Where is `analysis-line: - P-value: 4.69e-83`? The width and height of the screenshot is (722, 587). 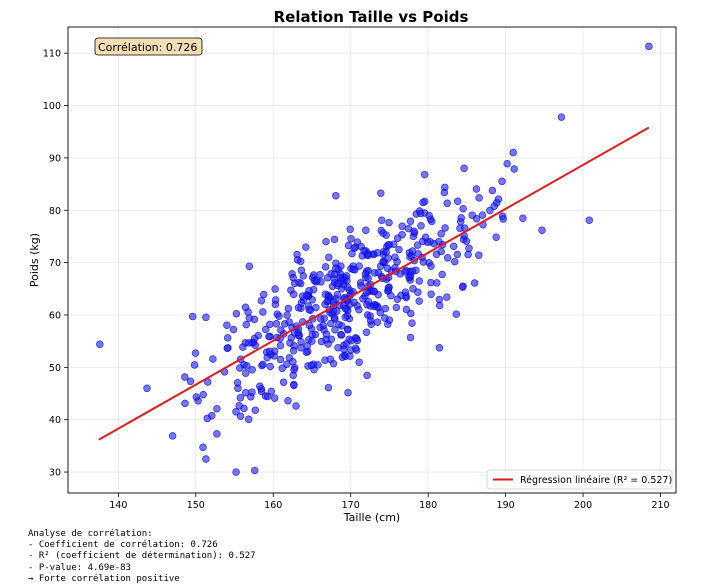 analysis-line: - P-value: 4.69e-83 is located at coordinates (79, 567).